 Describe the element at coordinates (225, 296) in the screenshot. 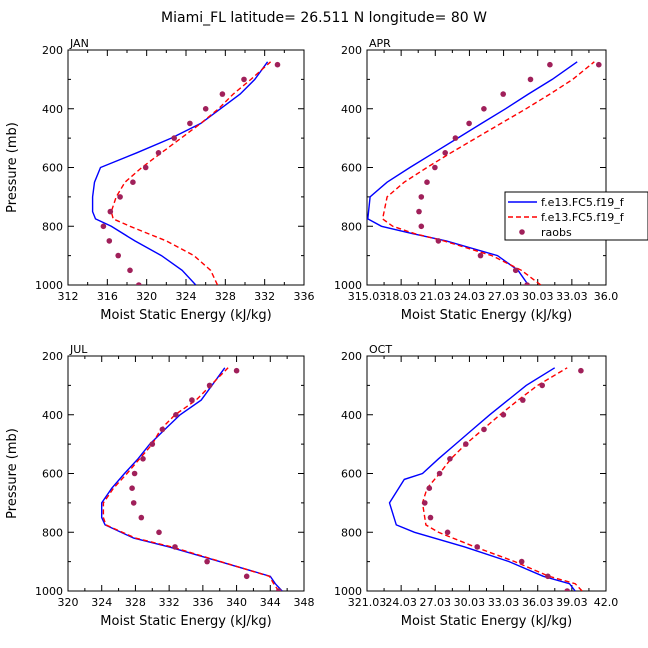

I see `x-tick-label: 328` at that location.